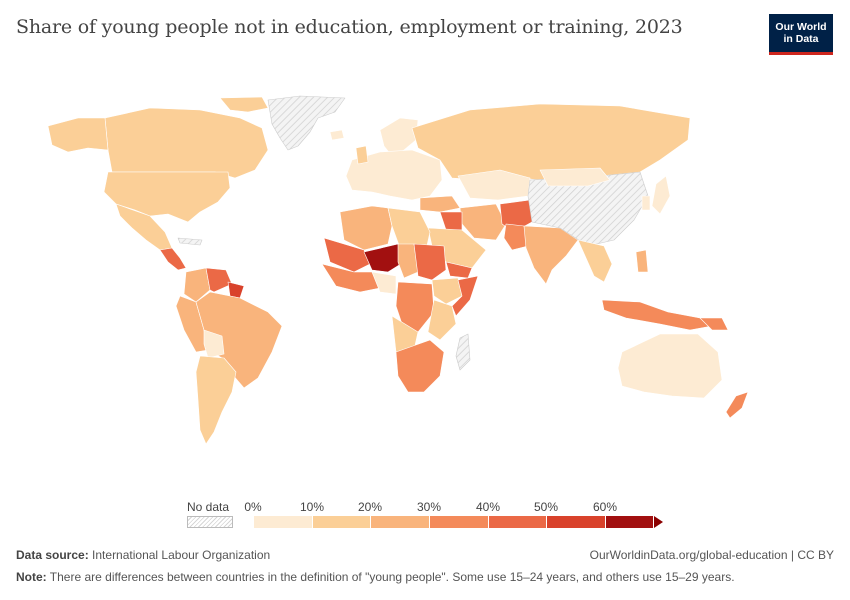 The width and height of the screenshot is (850, 600). I want to click on region-central-america, so click(173, 259).